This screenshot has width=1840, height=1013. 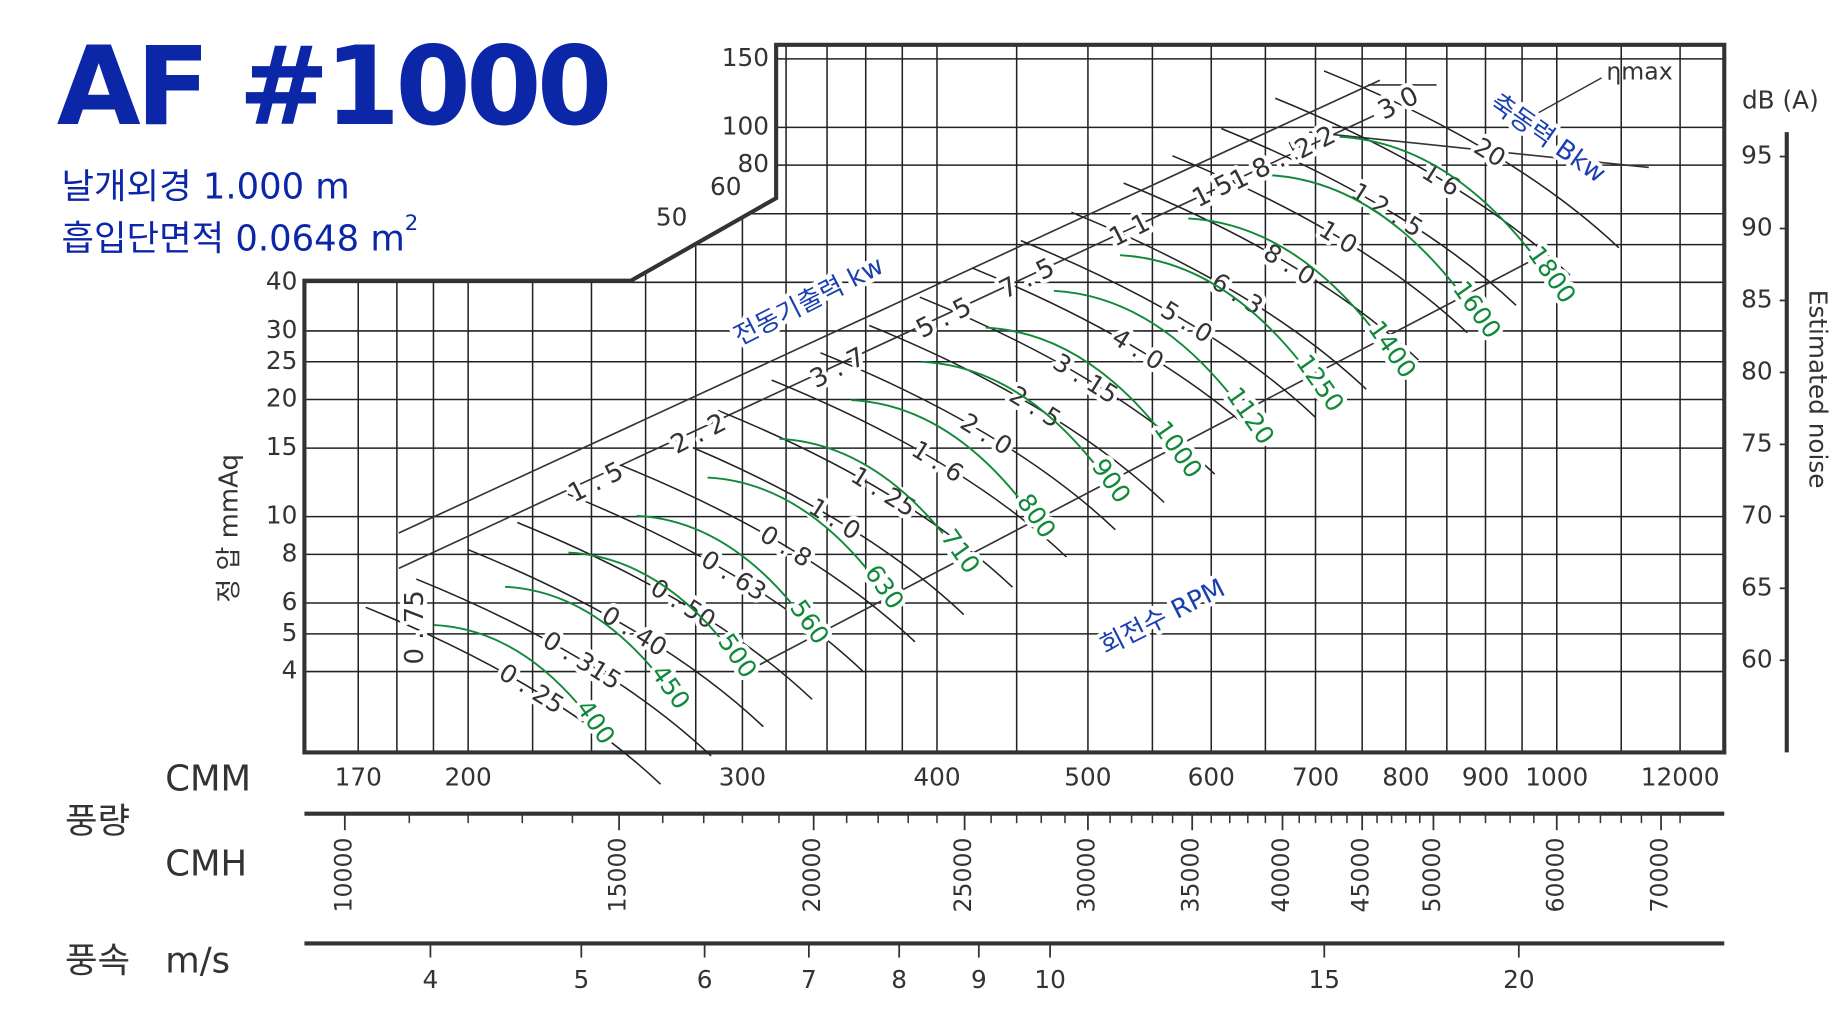 What do you see at coordinates (230, 528) in the screenshot?
I see `y-axis-label: 정 압 mmAq` at bounding box center [230, 528].